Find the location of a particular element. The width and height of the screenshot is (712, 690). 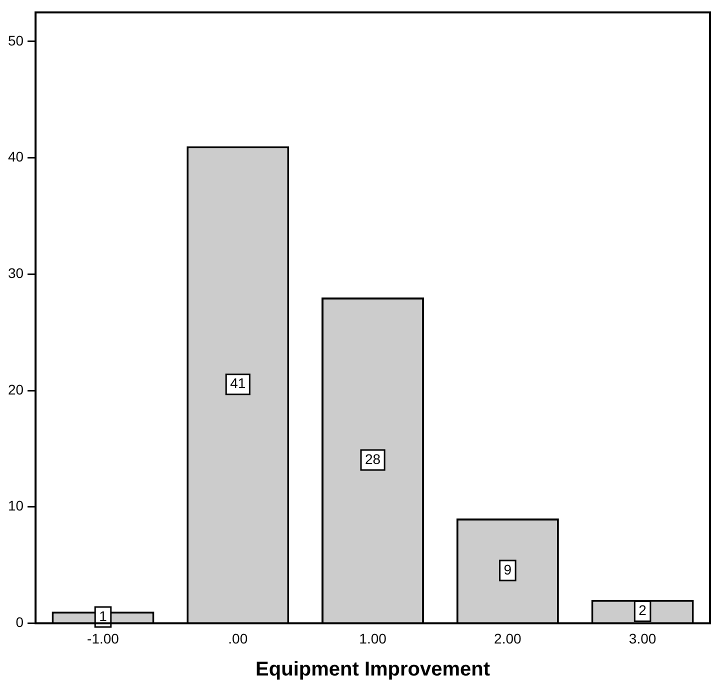

x-tick-label: 1.00 is located at coordinates (373, 638).